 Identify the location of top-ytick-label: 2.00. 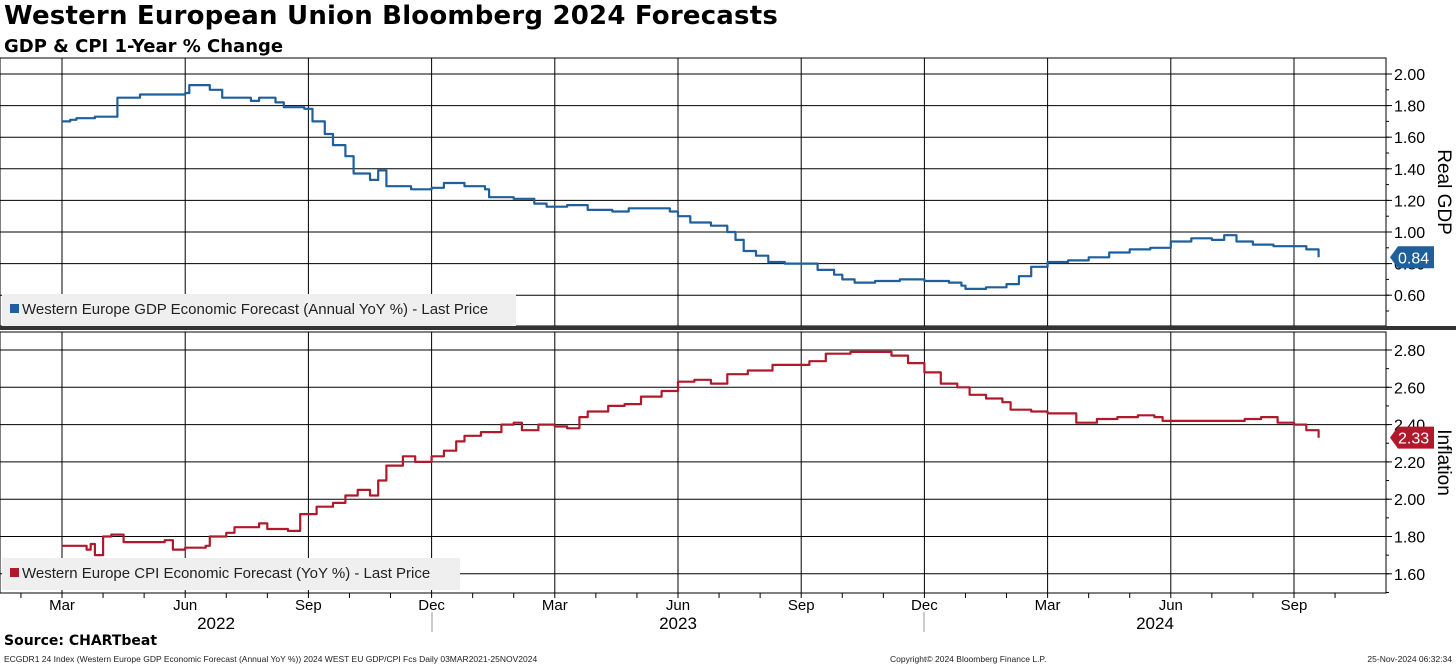
(1409, 75).